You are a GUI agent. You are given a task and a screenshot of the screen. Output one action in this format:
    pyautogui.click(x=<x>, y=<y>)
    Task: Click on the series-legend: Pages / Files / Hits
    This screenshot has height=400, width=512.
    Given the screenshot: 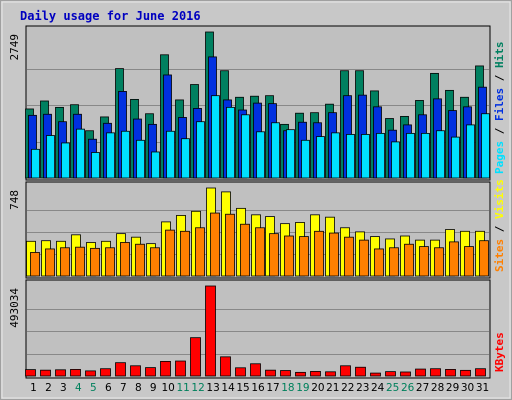 What is the action you would take?
    pyautogui.click(x=499, y=108)
    